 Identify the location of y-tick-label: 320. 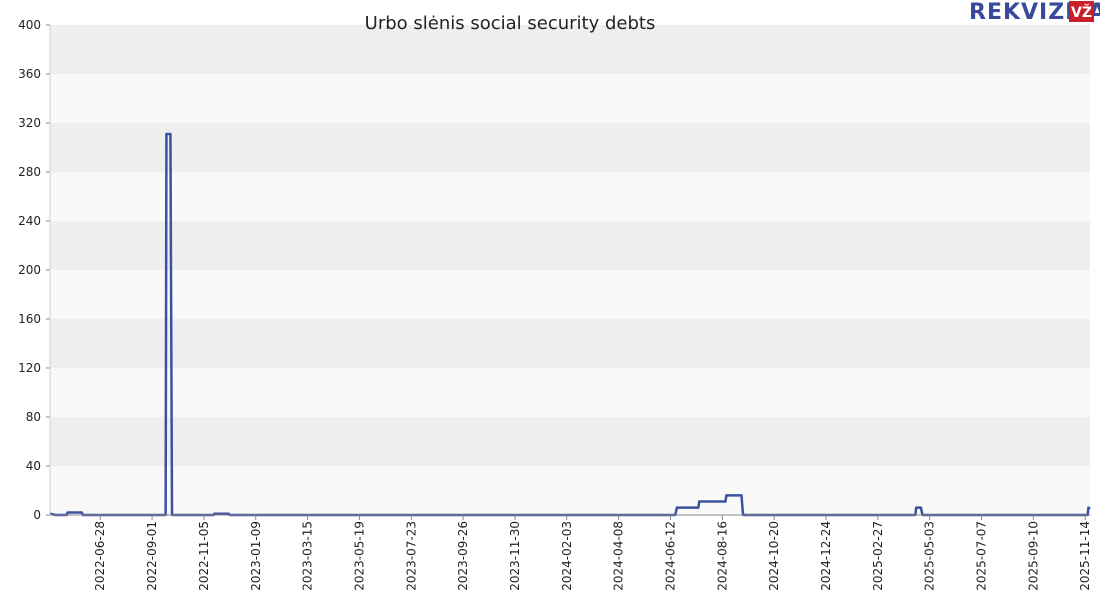
(29, 123).